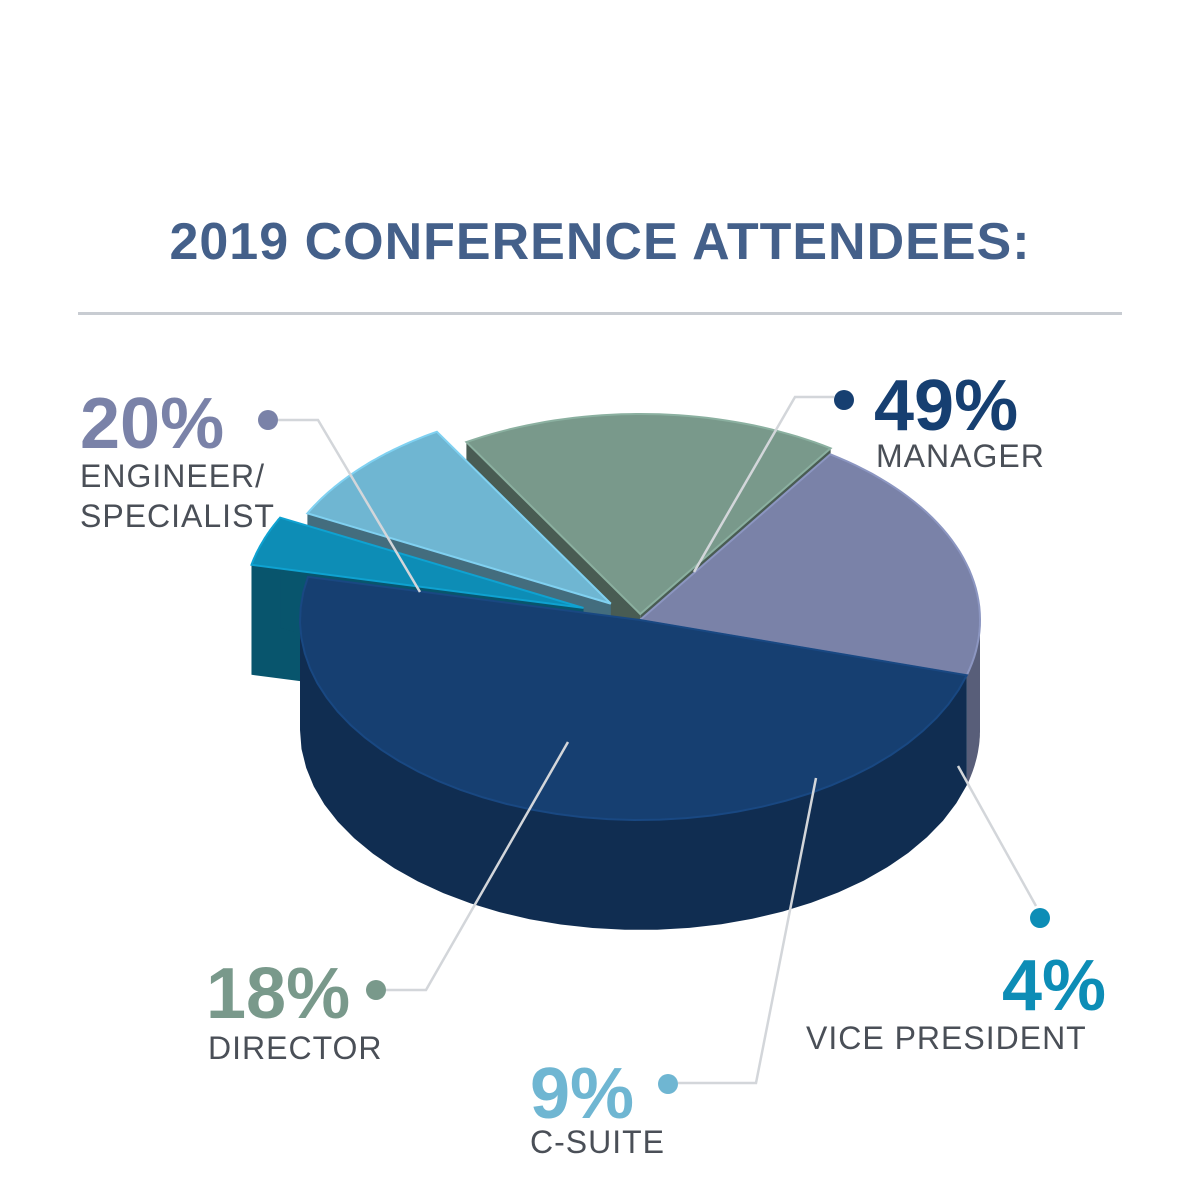 The height and width of the screenshot is (1200, 1200). I want to click on director-leader-line, so click(478, 866).